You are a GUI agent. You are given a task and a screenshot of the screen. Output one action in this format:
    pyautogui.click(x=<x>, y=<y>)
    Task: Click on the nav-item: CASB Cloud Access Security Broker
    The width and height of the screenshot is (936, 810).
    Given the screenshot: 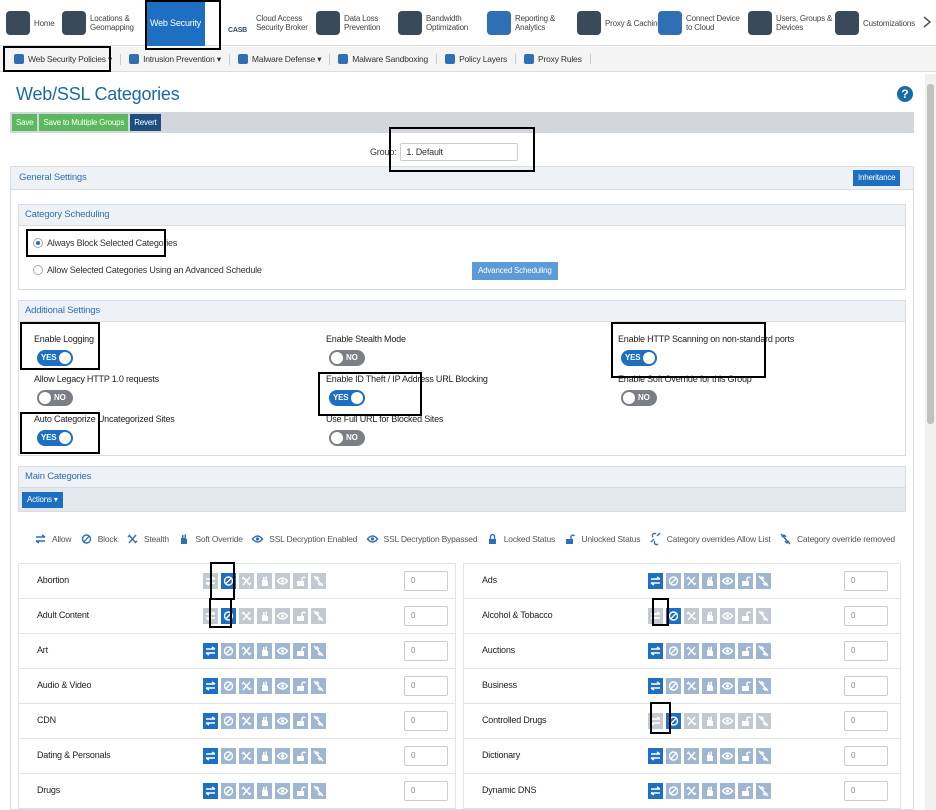 What is the action you would take?
    pyautogui.click(x=271, y=23)
    